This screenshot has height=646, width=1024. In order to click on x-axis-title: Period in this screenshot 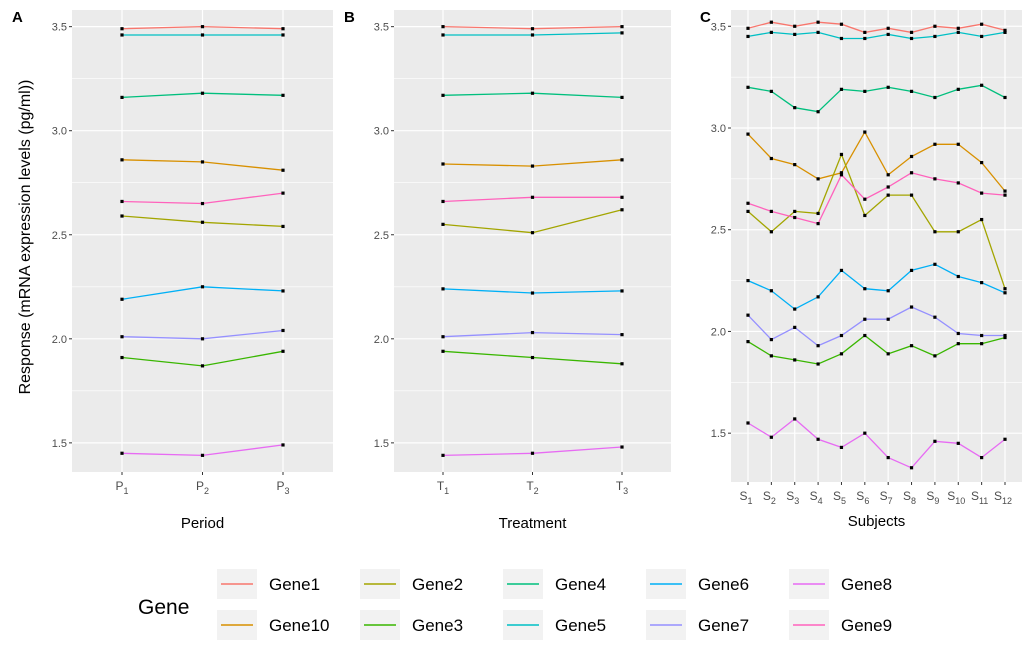, I will do `click(202, 523)`.